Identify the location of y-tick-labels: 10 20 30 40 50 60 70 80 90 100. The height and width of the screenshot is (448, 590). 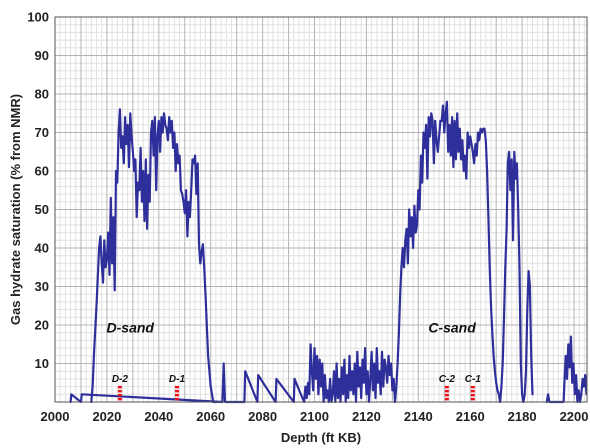
(38, 191).